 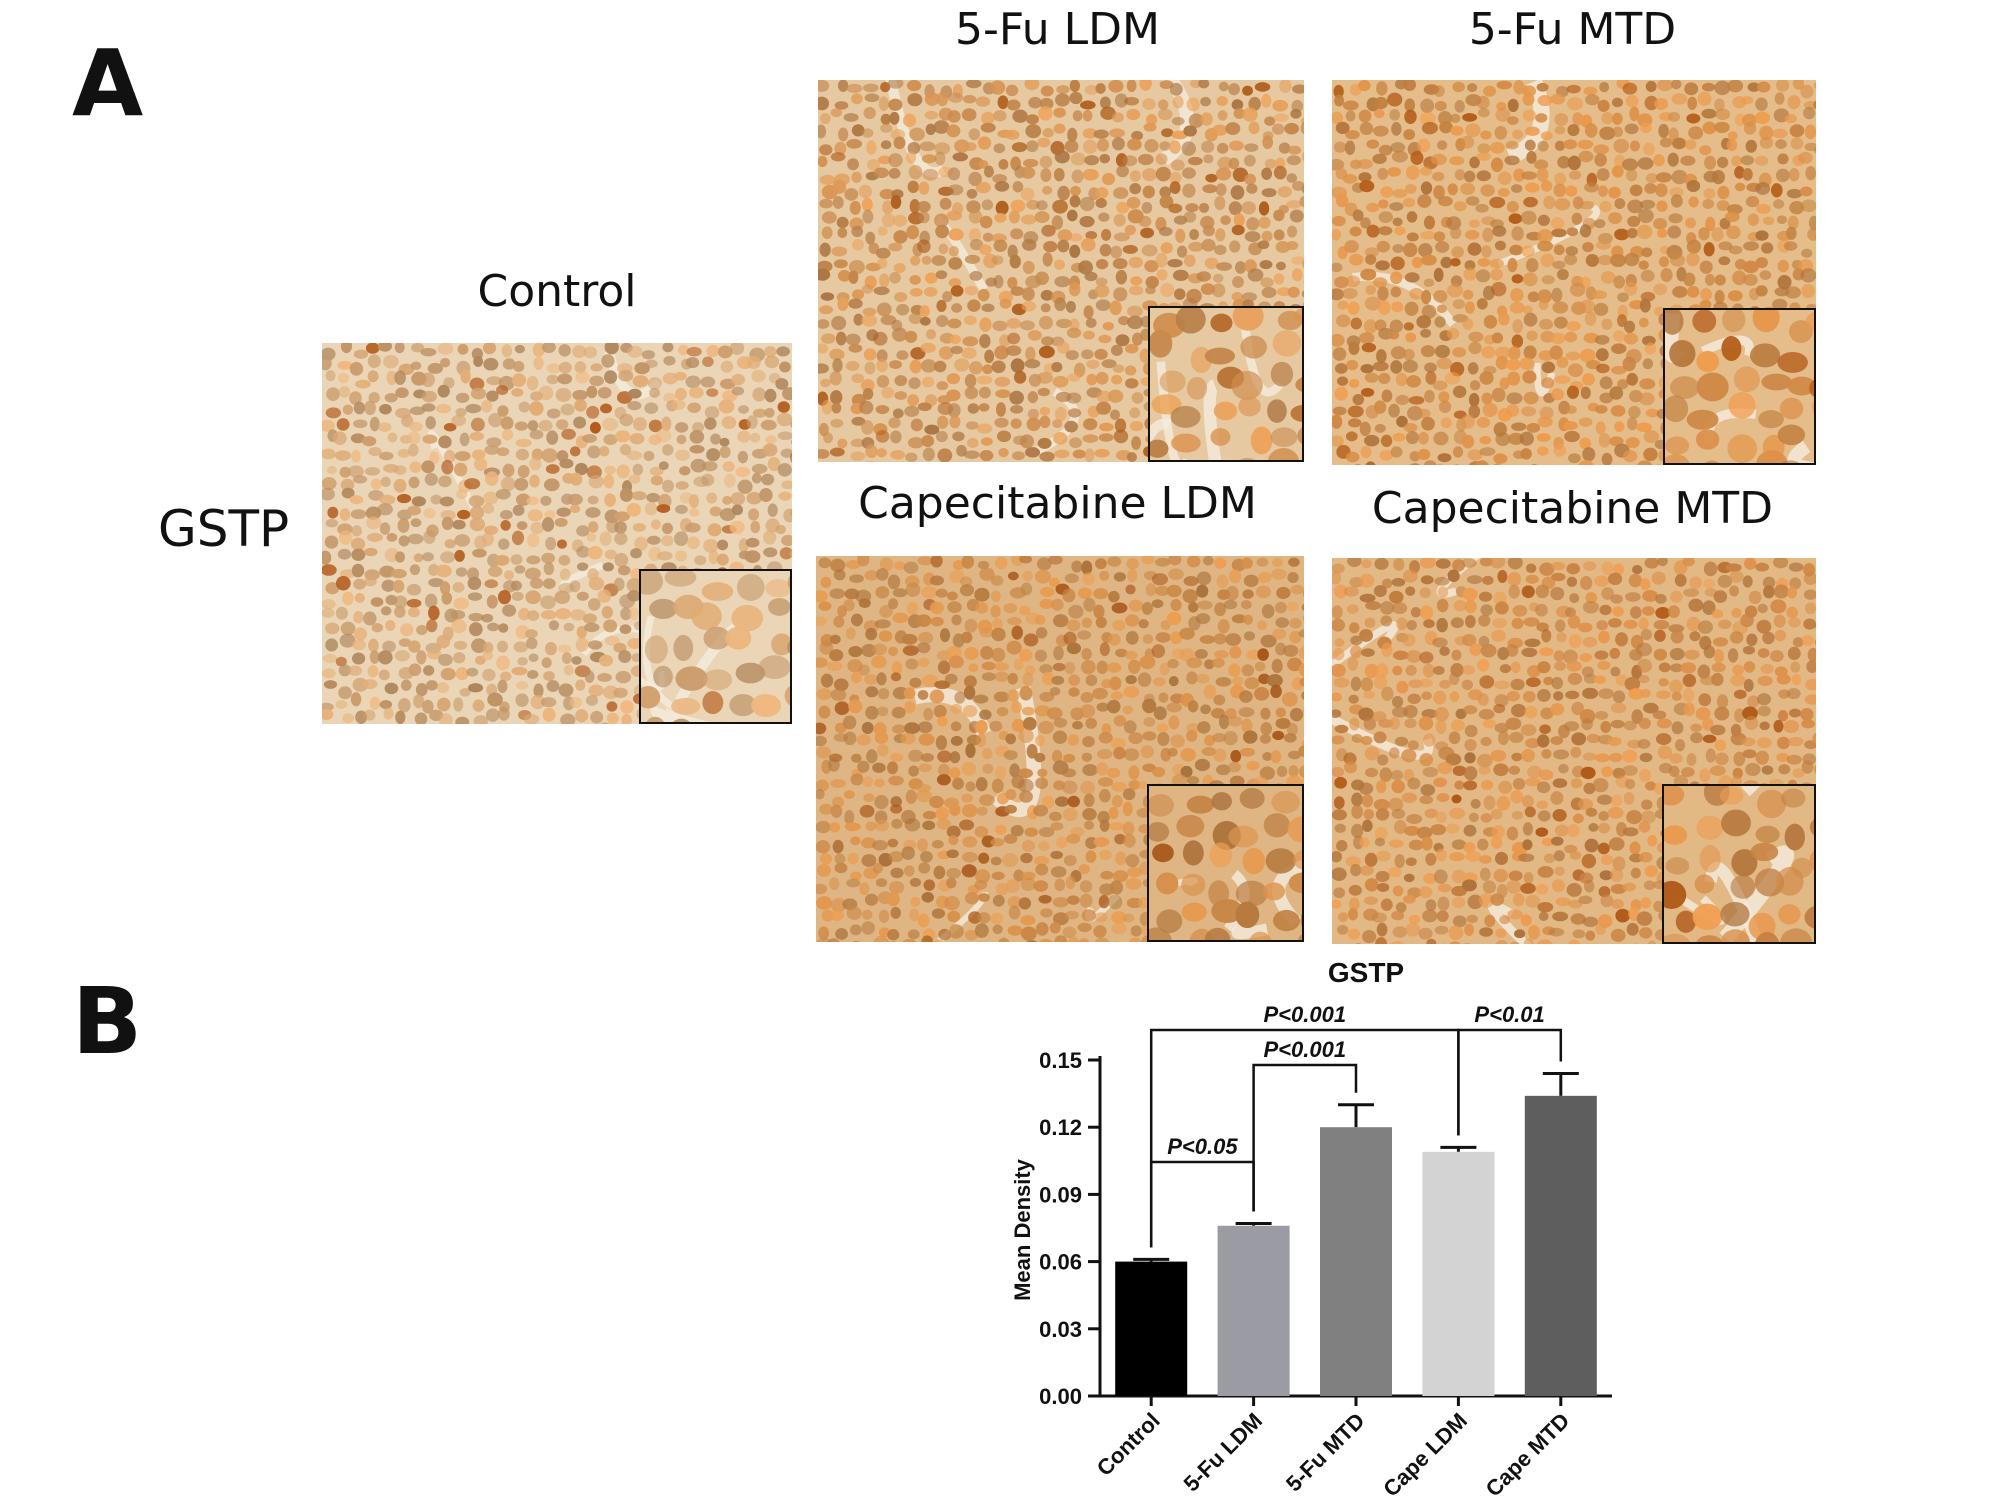 What do you see at coordinates (557, 291) in the screenshot?
I see `image-label-control: Control` at bounding box center [557, 291].